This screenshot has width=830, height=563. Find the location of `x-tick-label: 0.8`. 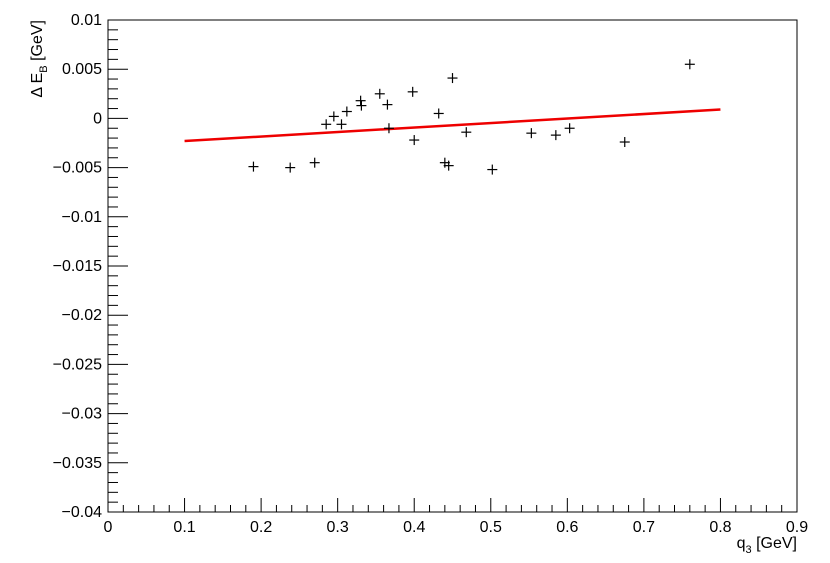

x-tick-label: 0.8 is located at coordinates (720, 527).